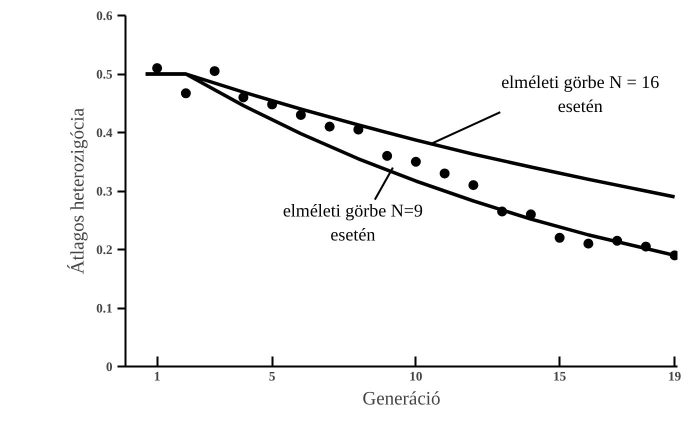 The width and height of the screenshot is (685, 434). What do you see at coordinates (104, 308) in the screenshot?
I see `y-tick-label: 0.1` at bounding box center [104, 308].